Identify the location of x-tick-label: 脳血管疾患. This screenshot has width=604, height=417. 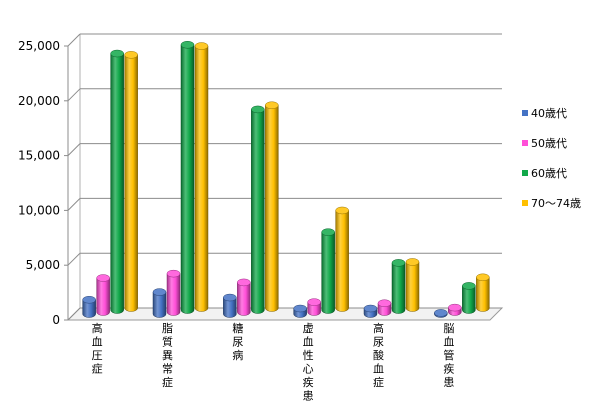
(448, 355).